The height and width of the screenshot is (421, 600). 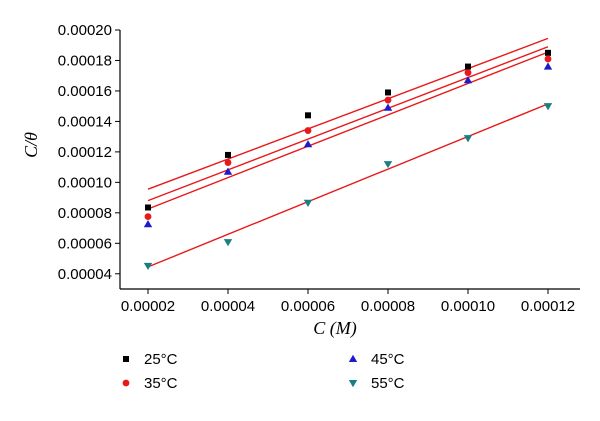 What do you see at coordinates (85, 91) in the screenshot?
I see `y-tick-label: 0.00016` at bounding box center [85, 91].